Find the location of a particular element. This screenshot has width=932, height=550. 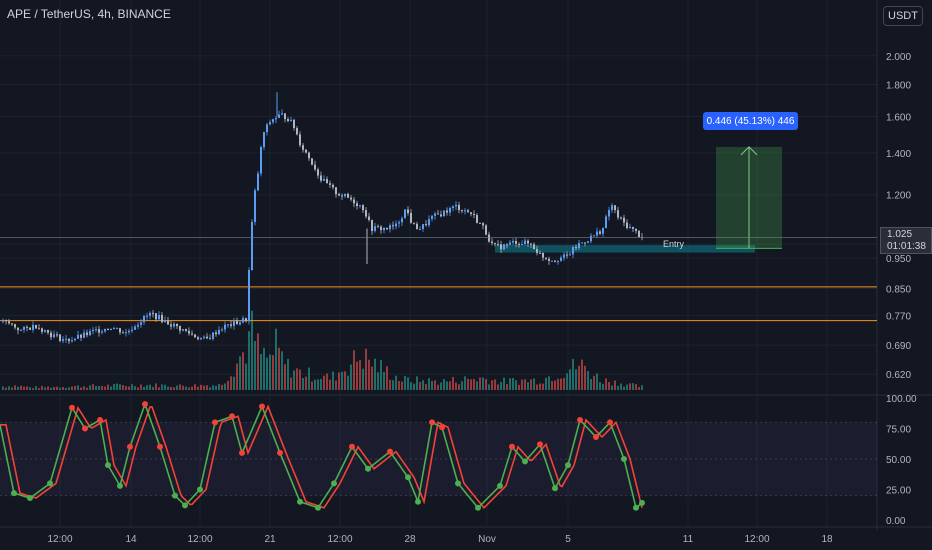

stoch-tick-label: 100.00 is located at coordinates (901, 399).